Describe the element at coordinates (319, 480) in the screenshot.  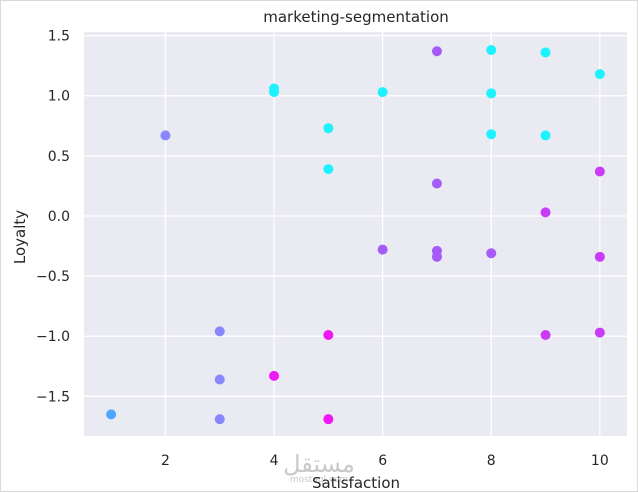
I see `watermark-subtext: mostaql.com` at that location.